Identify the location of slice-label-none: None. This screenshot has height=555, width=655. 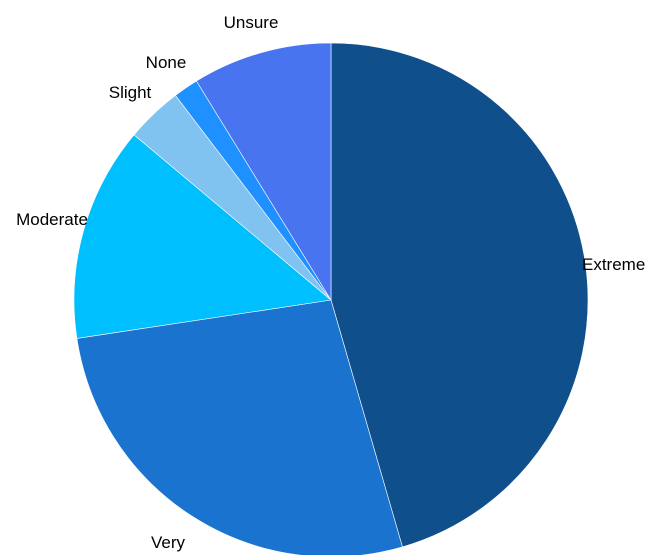
(166, 62).